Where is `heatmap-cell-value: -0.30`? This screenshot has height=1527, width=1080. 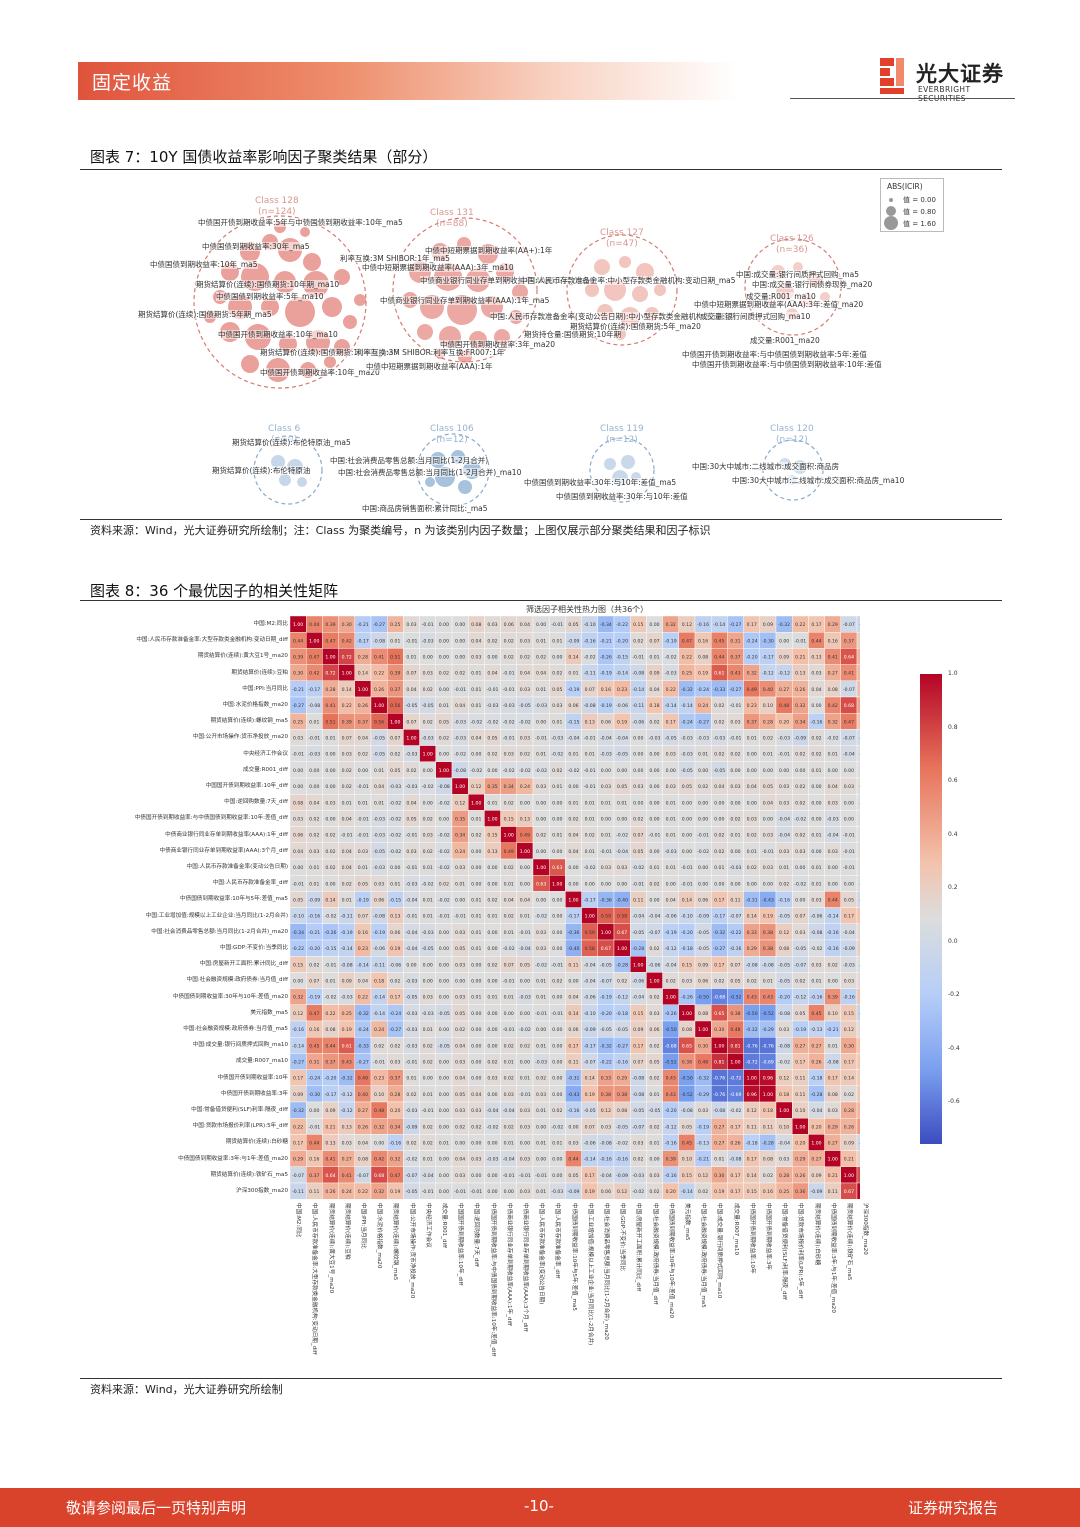
heatmap-cell-value: -0.30 is located at coordinates (314, 1095).